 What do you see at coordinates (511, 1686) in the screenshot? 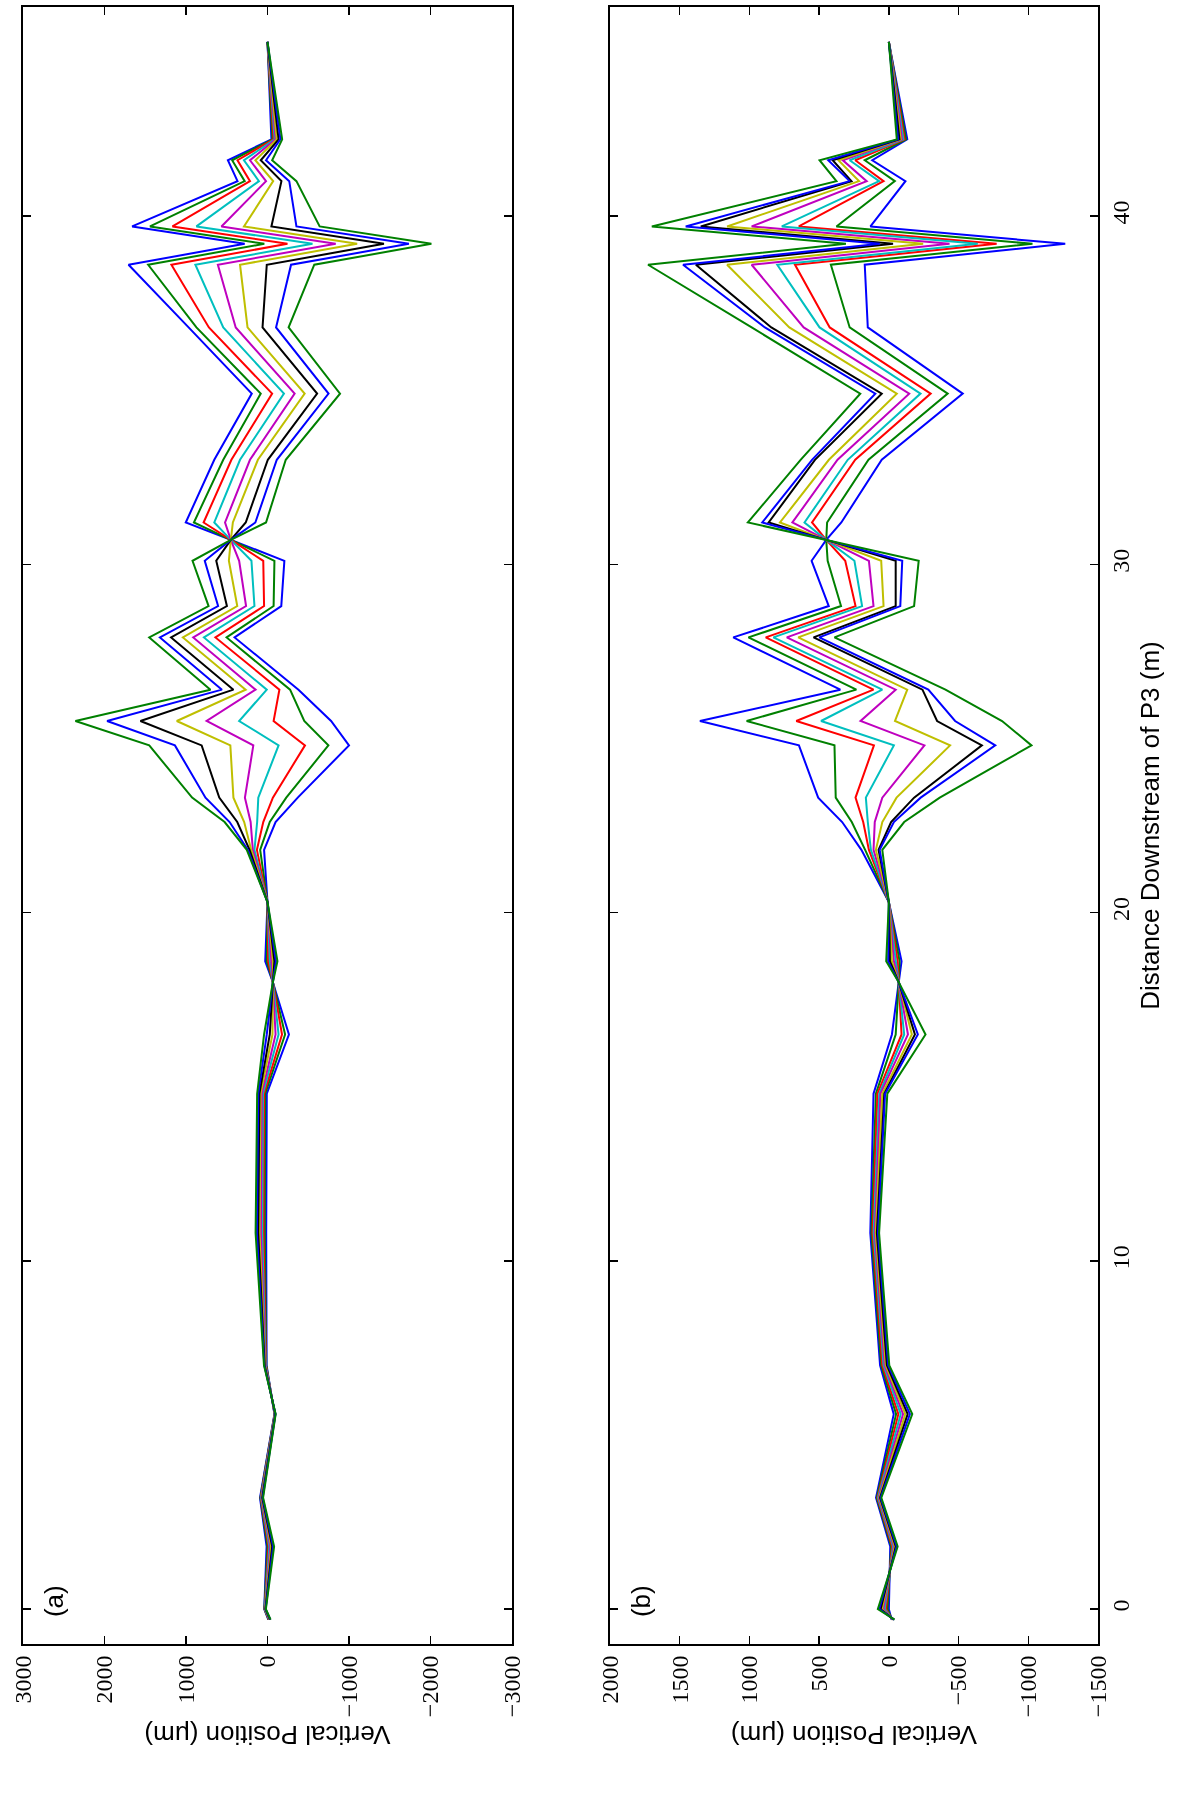
I see `x-tick-label: −3000` at bounding box center [511, 1686].